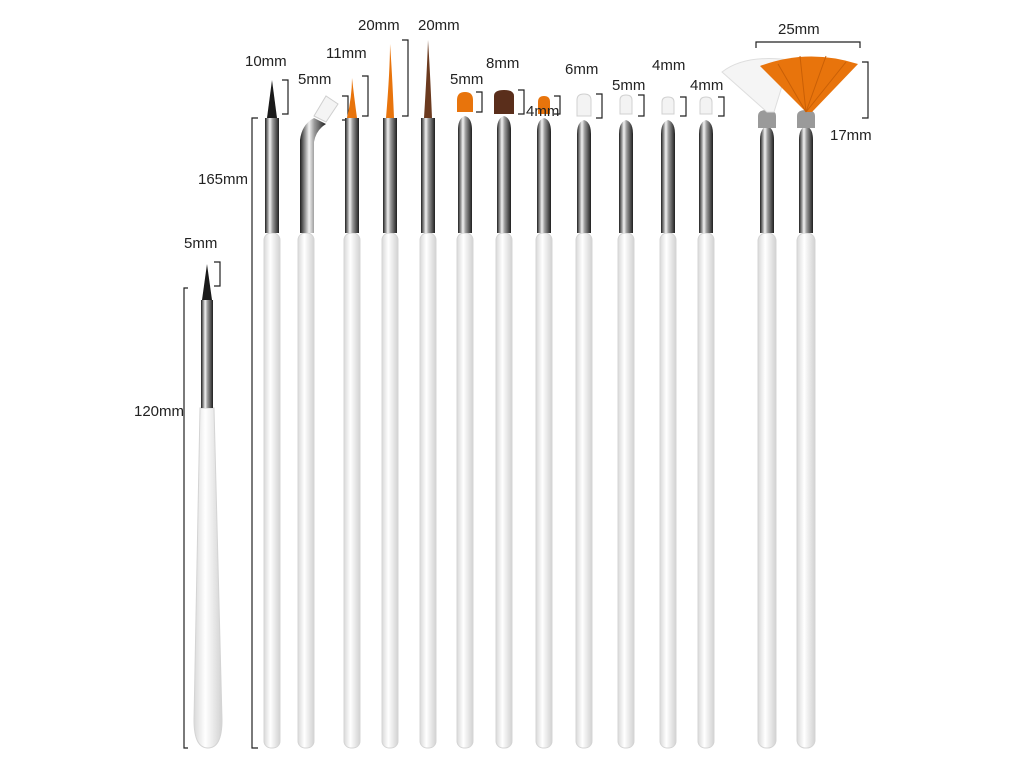 The width and height of the screenshot is (1024, 768). Describe the element at coordinates (159, 411) in the screenshot. I see `short-brush-length-label: 120mm` at that location.